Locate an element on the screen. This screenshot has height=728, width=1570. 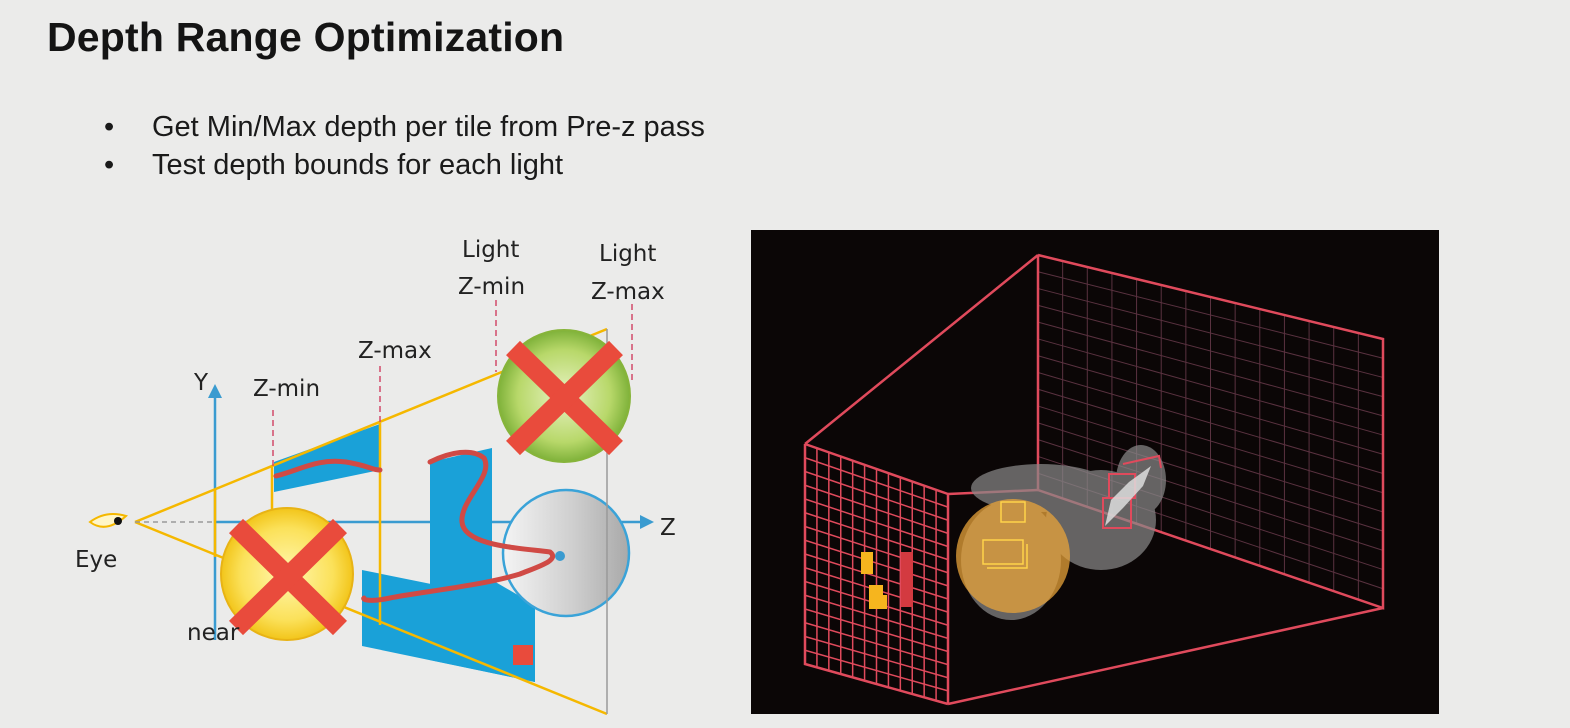
light-zmax-label-line2: Z-max is located at coordinates (628, 292).